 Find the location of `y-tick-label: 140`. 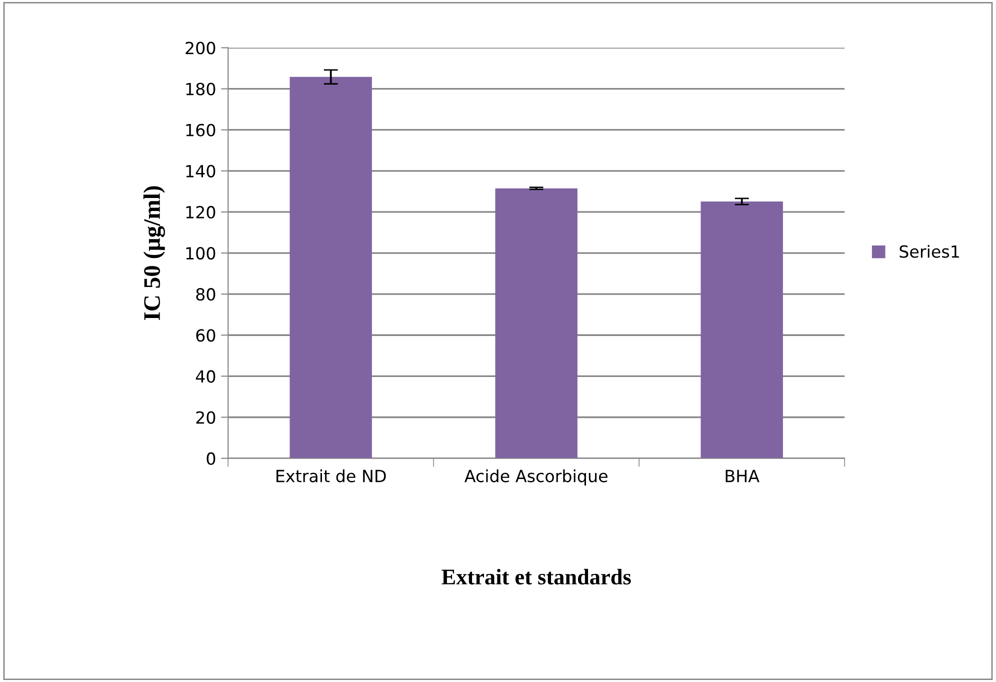

y-tick-label: 140 is located at coordinates (201, 171).